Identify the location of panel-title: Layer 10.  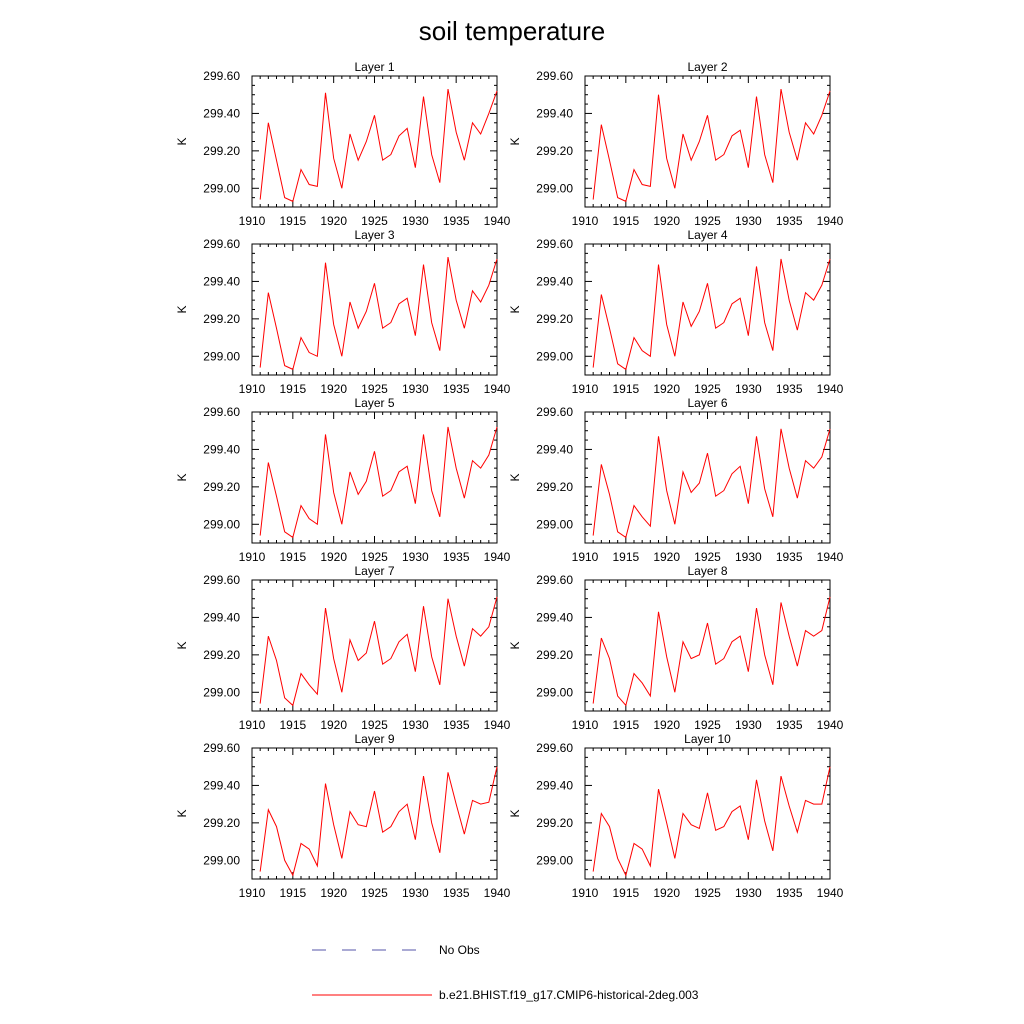
(707, 739).